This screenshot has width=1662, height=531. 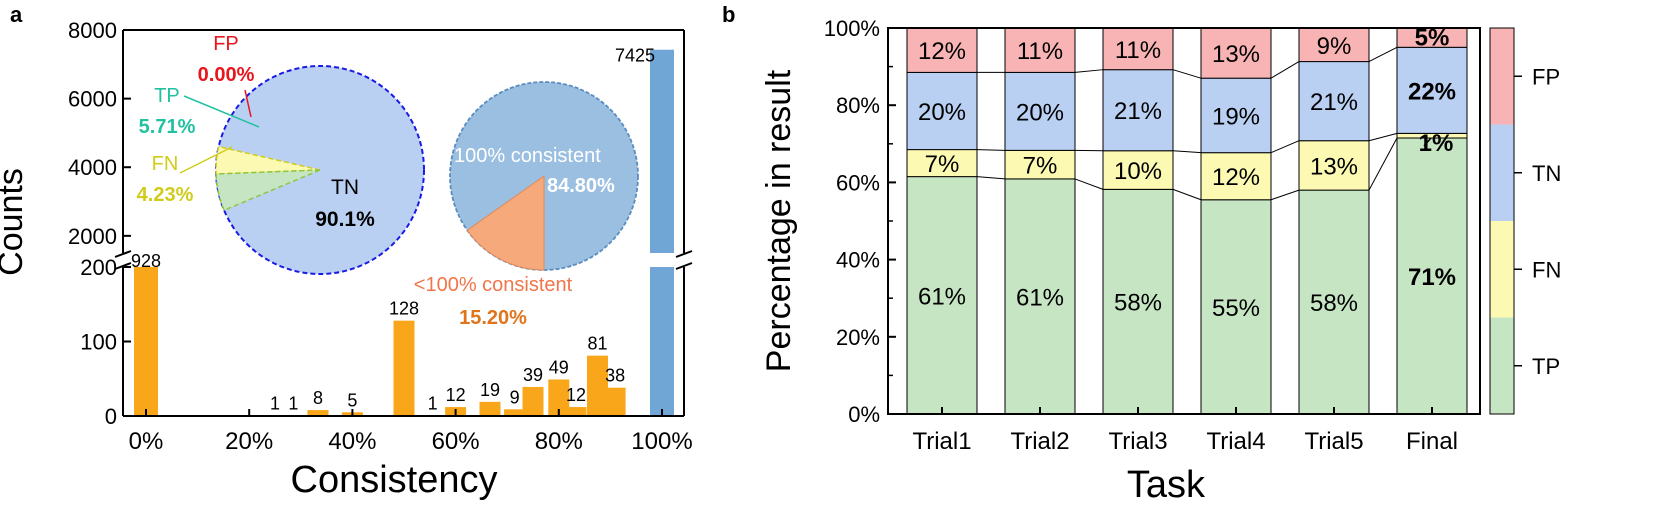 What do you see at coordinates (533, 375) in the screenshot?
I see `bar-label-10: 39` at bounding box center [533, 375].